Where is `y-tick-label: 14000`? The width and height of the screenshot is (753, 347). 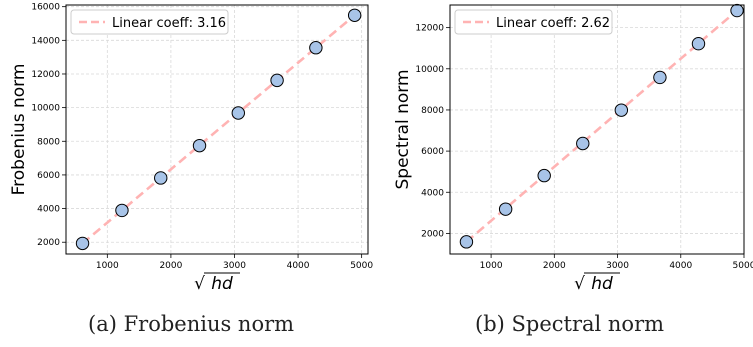 y-tick-label: 14000 is located at coordinates (45, 41).